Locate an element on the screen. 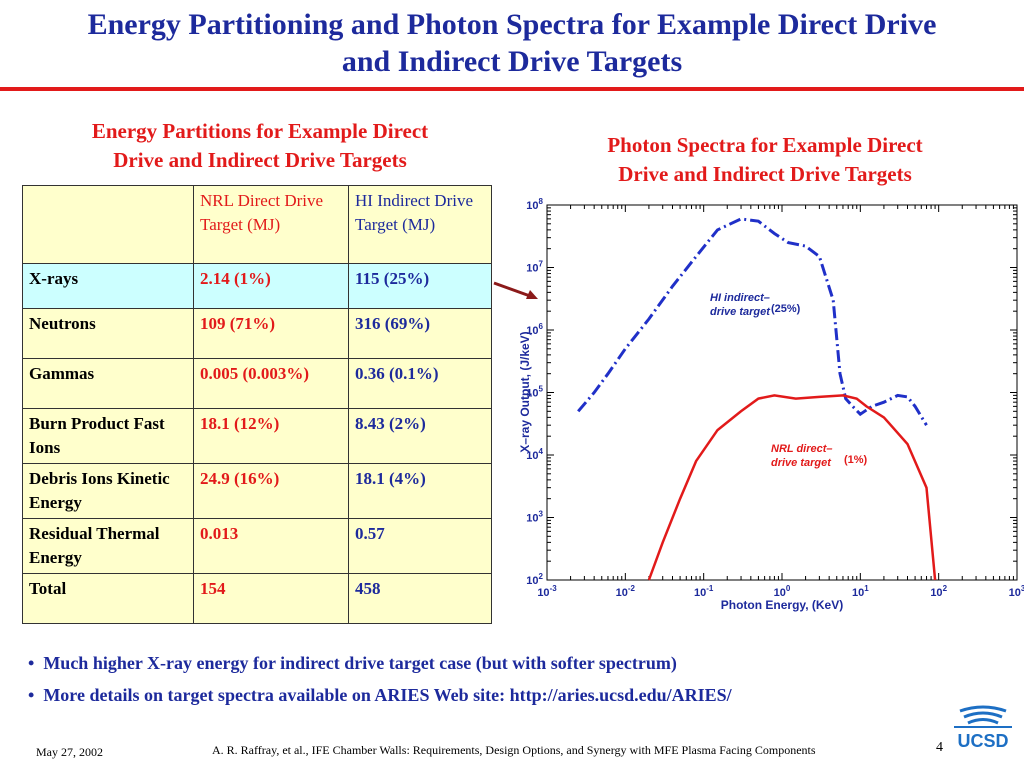 This screenshot has height=768, width=1024. hi-indirect-series-line is located at coordinates (752, 321).